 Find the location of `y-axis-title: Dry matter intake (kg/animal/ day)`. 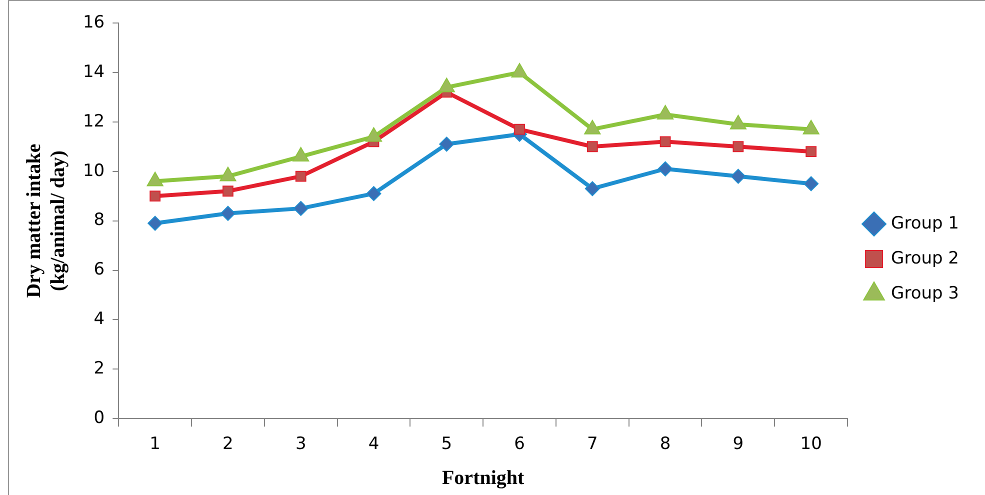

y-axis-title: Dry matter intake (kg/animal/ day) is located at coordinates (46, 221).